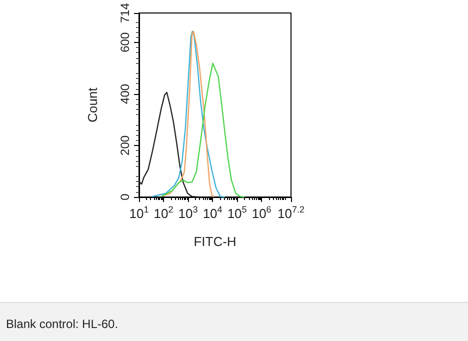 The image size is (468, 341). What do you see at coordinates (125, 42) in the screenshot?
I see `y-tick-label: 600` at bounding box center [125, 42].